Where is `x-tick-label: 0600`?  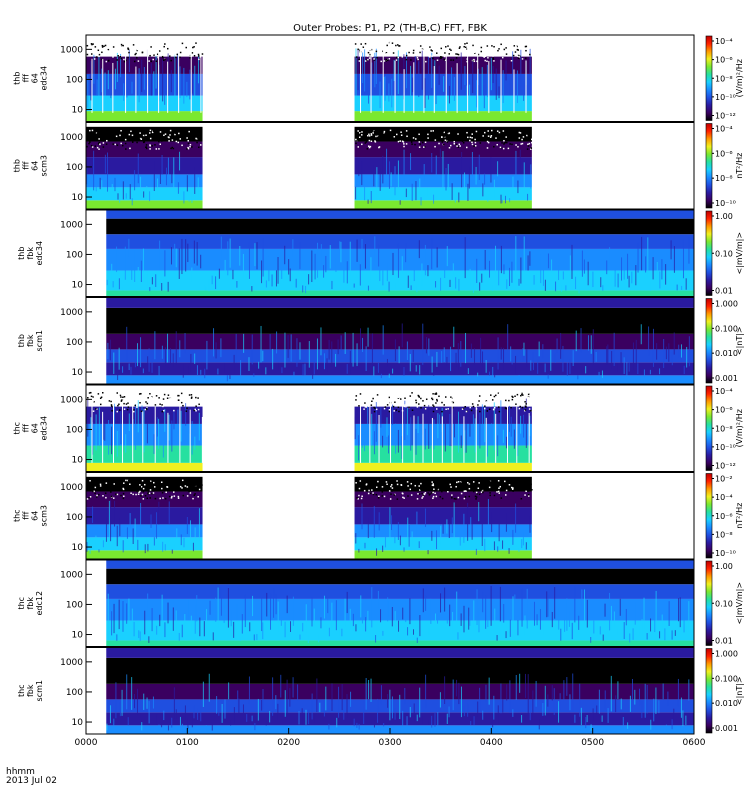
x-tick-label: 0600 is located at coordinates (694, 743).